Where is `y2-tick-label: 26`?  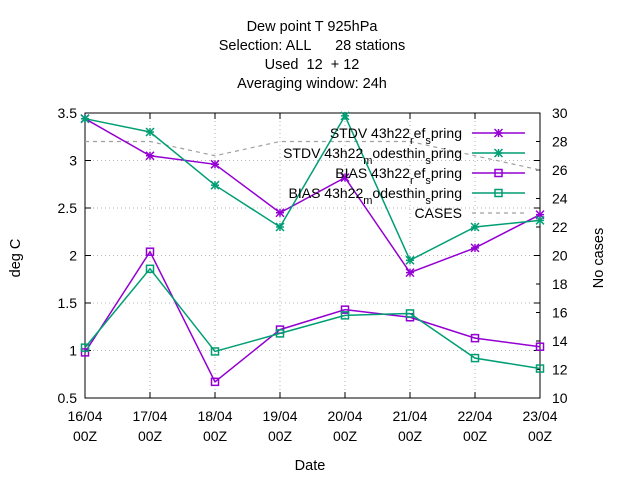
y2-tick-label: 26 is located at coordinates (560, 170).